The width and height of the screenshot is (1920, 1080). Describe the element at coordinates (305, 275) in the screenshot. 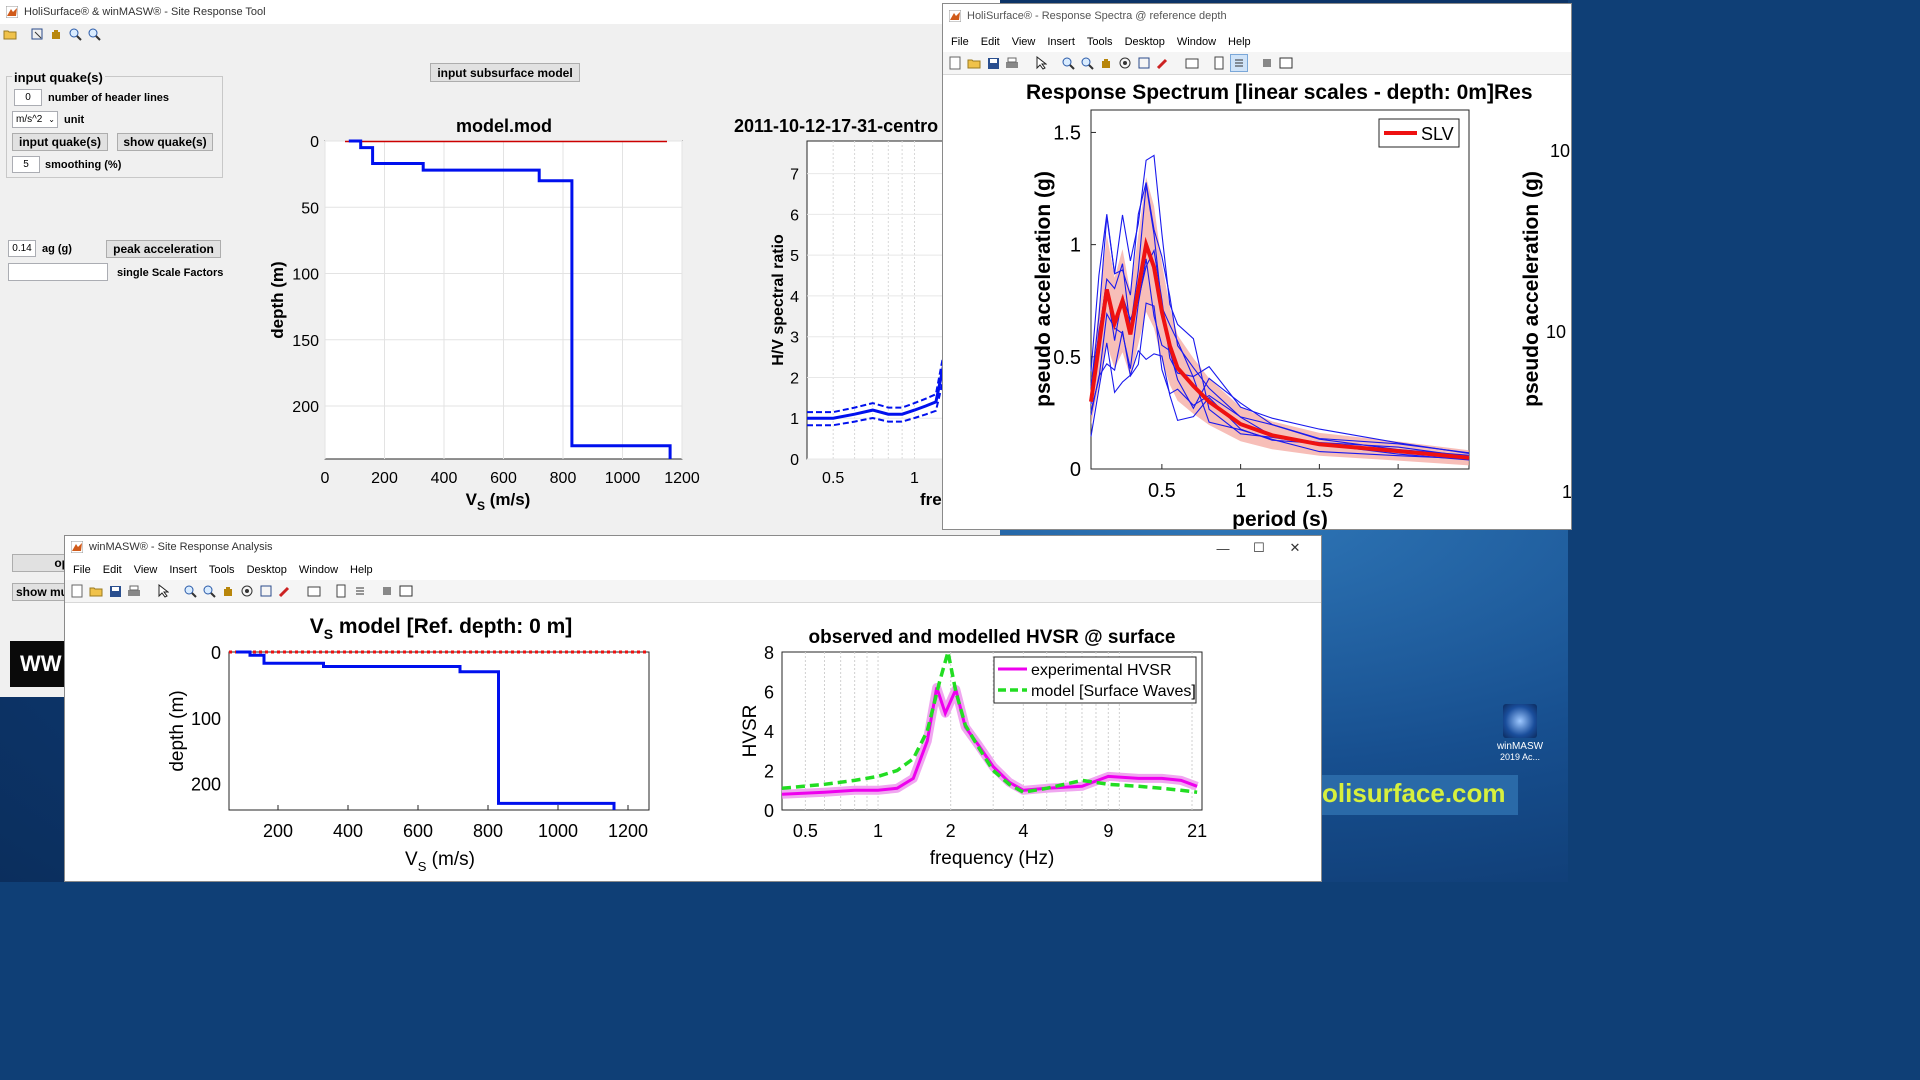

I see `model-ytick-label: 100` at that location.